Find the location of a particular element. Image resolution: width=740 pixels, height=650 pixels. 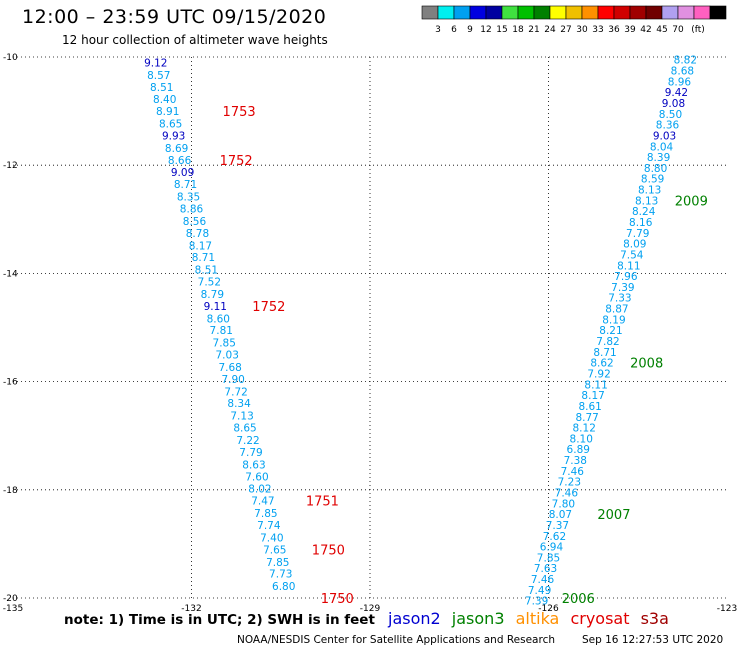

data-point-label: 9.08 is located at coordinates (673, 104).